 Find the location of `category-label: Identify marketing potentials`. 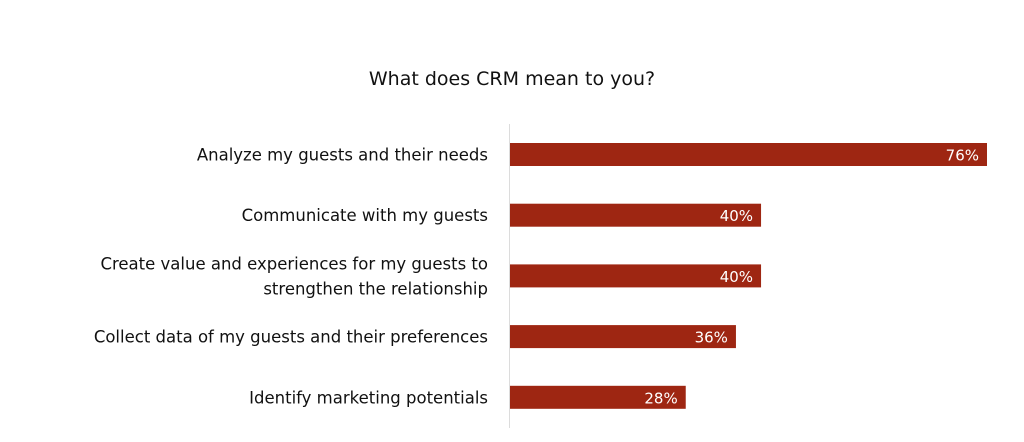

category-label: Identify marketing potentials is located at coordinates (368, 397).